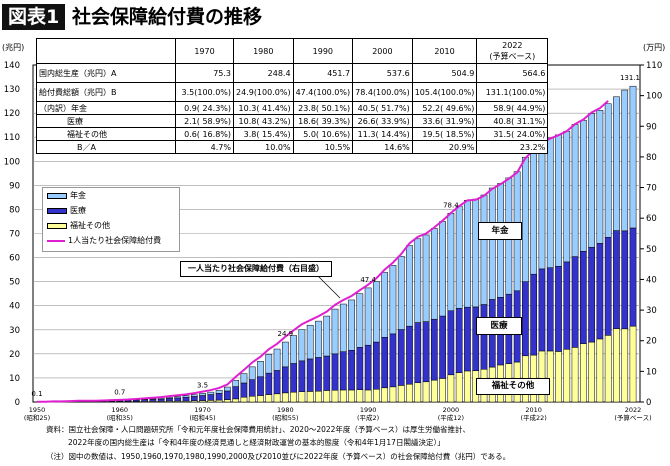 Image resolution: width=670 pixels, height=466 pixels. I want to click on right-tick-label: 0, so click(648, 403).